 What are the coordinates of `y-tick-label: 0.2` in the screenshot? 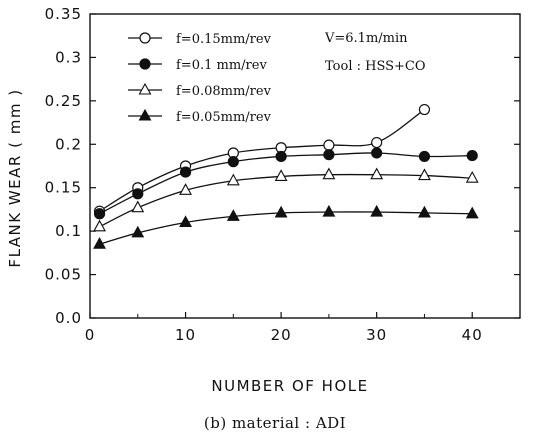 It's located at (68, 144).